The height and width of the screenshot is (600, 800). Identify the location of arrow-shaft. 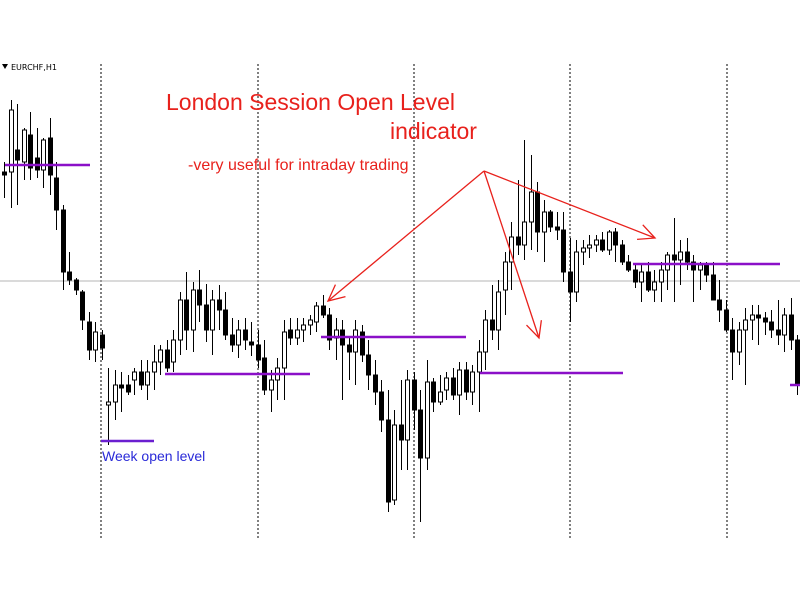
(511, 254).